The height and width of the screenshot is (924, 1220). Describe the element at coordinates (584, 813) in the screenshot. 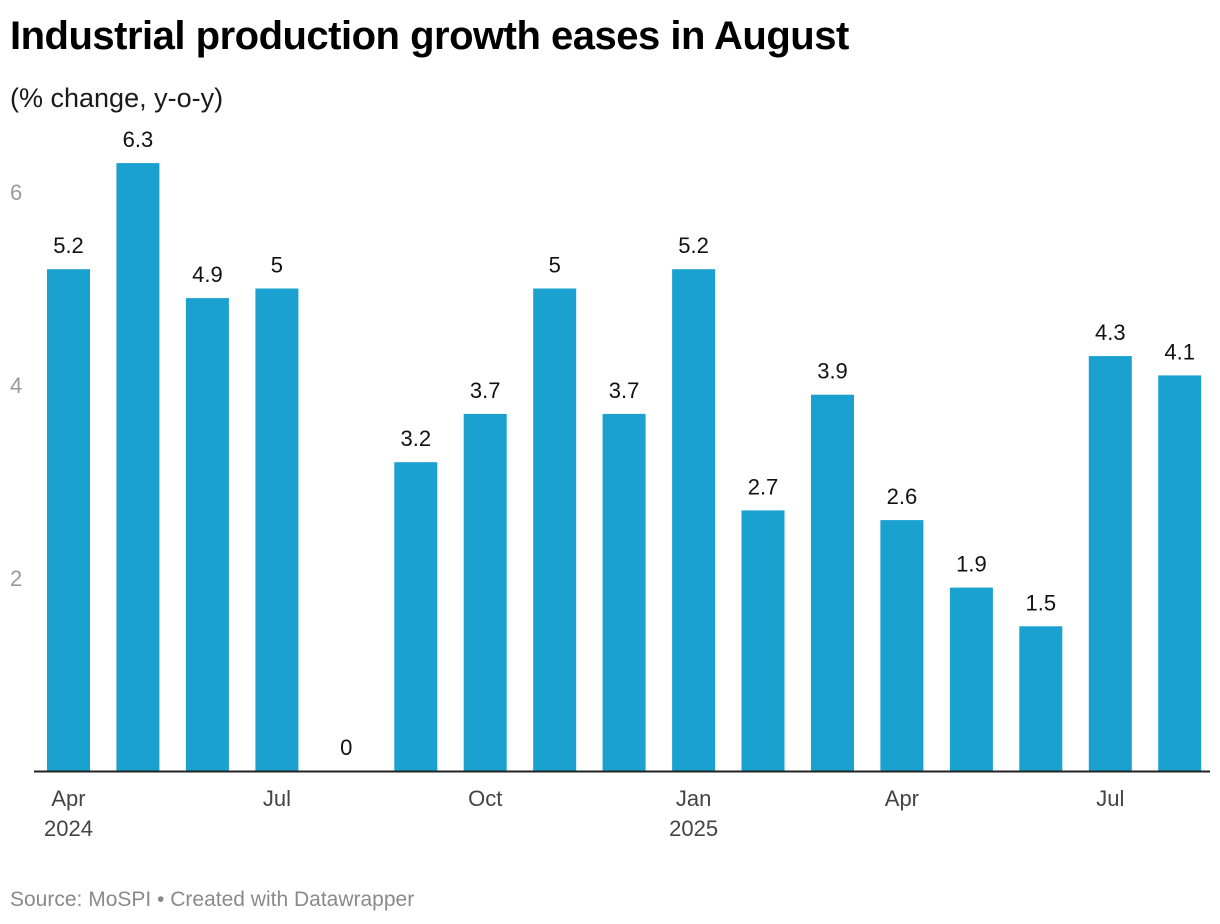

I see `x-axis: Apr 2024 Jul Oct Jan 2025 Apr Jul` at that location.